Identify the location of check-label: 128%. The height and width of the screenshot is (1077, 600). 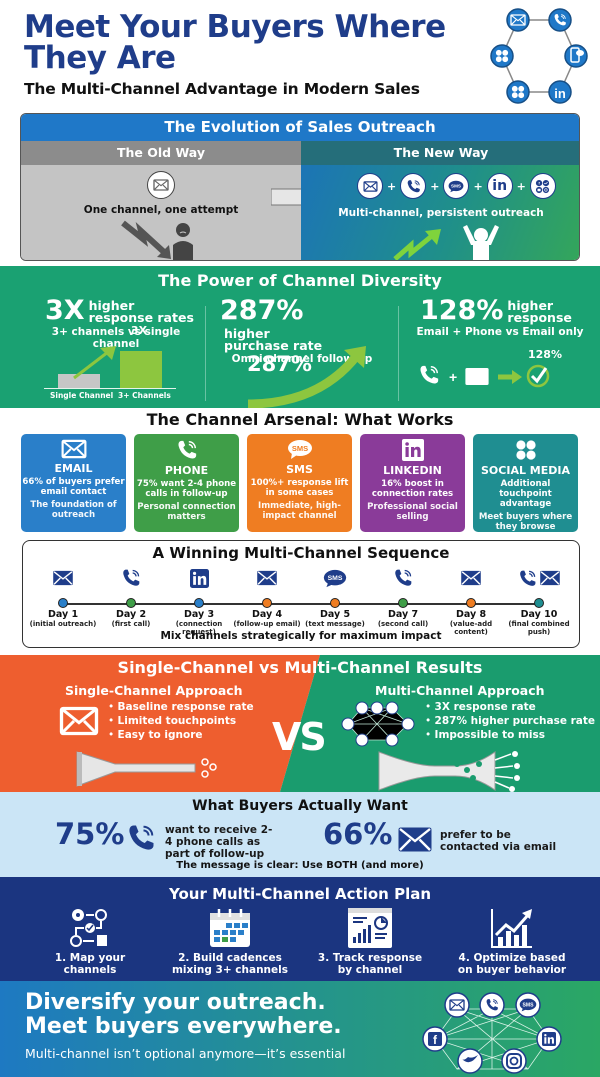
(545, 354).